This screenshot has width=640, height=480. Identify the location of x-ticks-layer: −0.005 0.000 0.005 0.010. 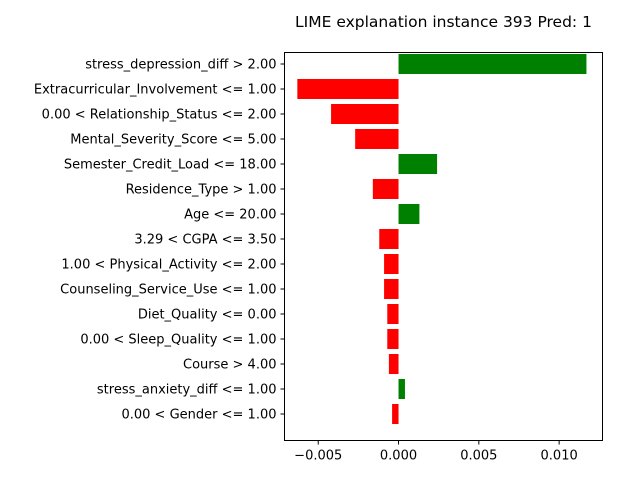
(436, 452).